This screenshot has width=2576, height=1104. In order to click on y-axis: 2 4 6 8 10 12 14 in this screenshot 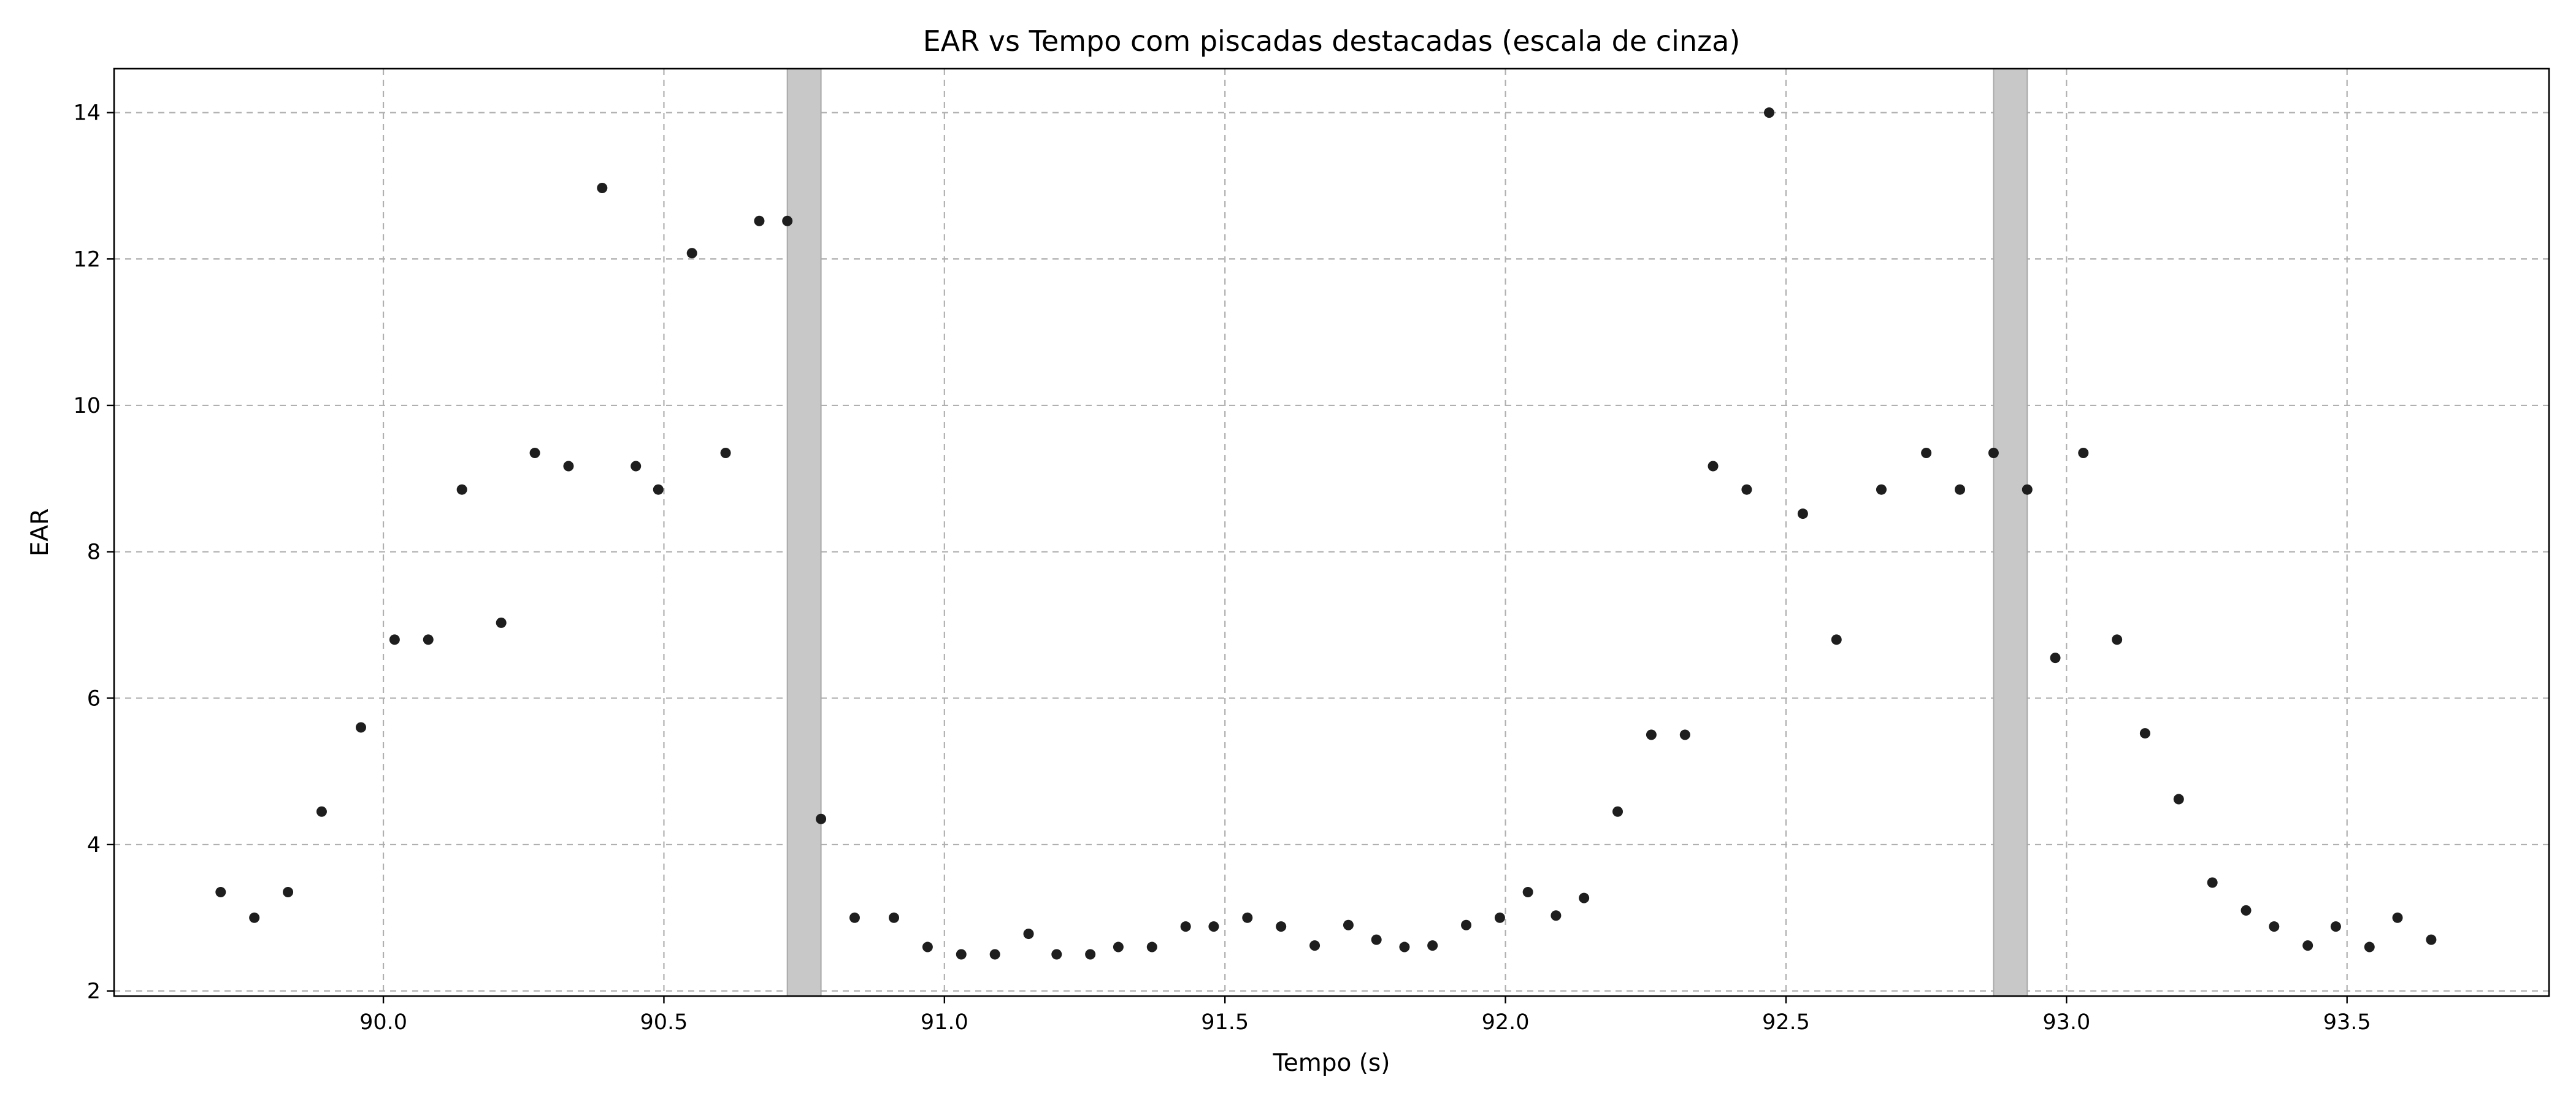, I will do `click(93, 552)`.